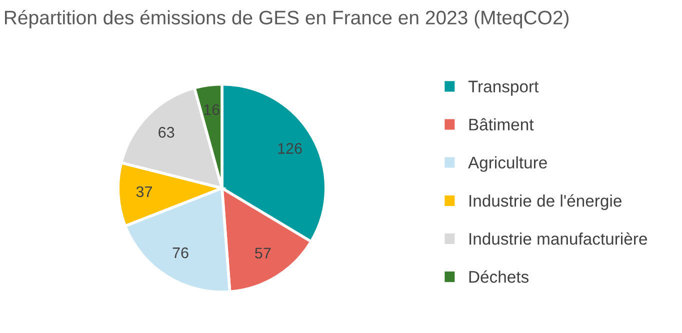 This screenshot has width=682, height=333. Describe the element at coordinates (166, 132) in the screenshot. I see `data-label: 63` at that location.